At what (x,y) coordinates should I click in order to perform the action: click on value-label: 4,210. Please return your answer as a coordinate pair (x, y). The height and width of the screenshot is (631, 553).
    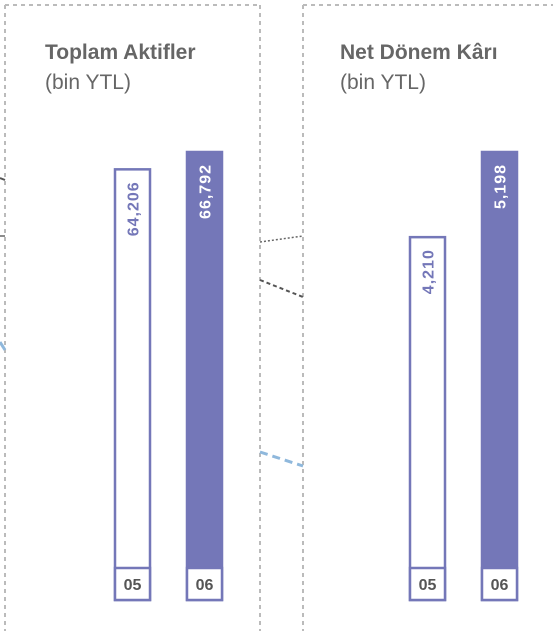
    Looking at the image, I should click on (429, 271).